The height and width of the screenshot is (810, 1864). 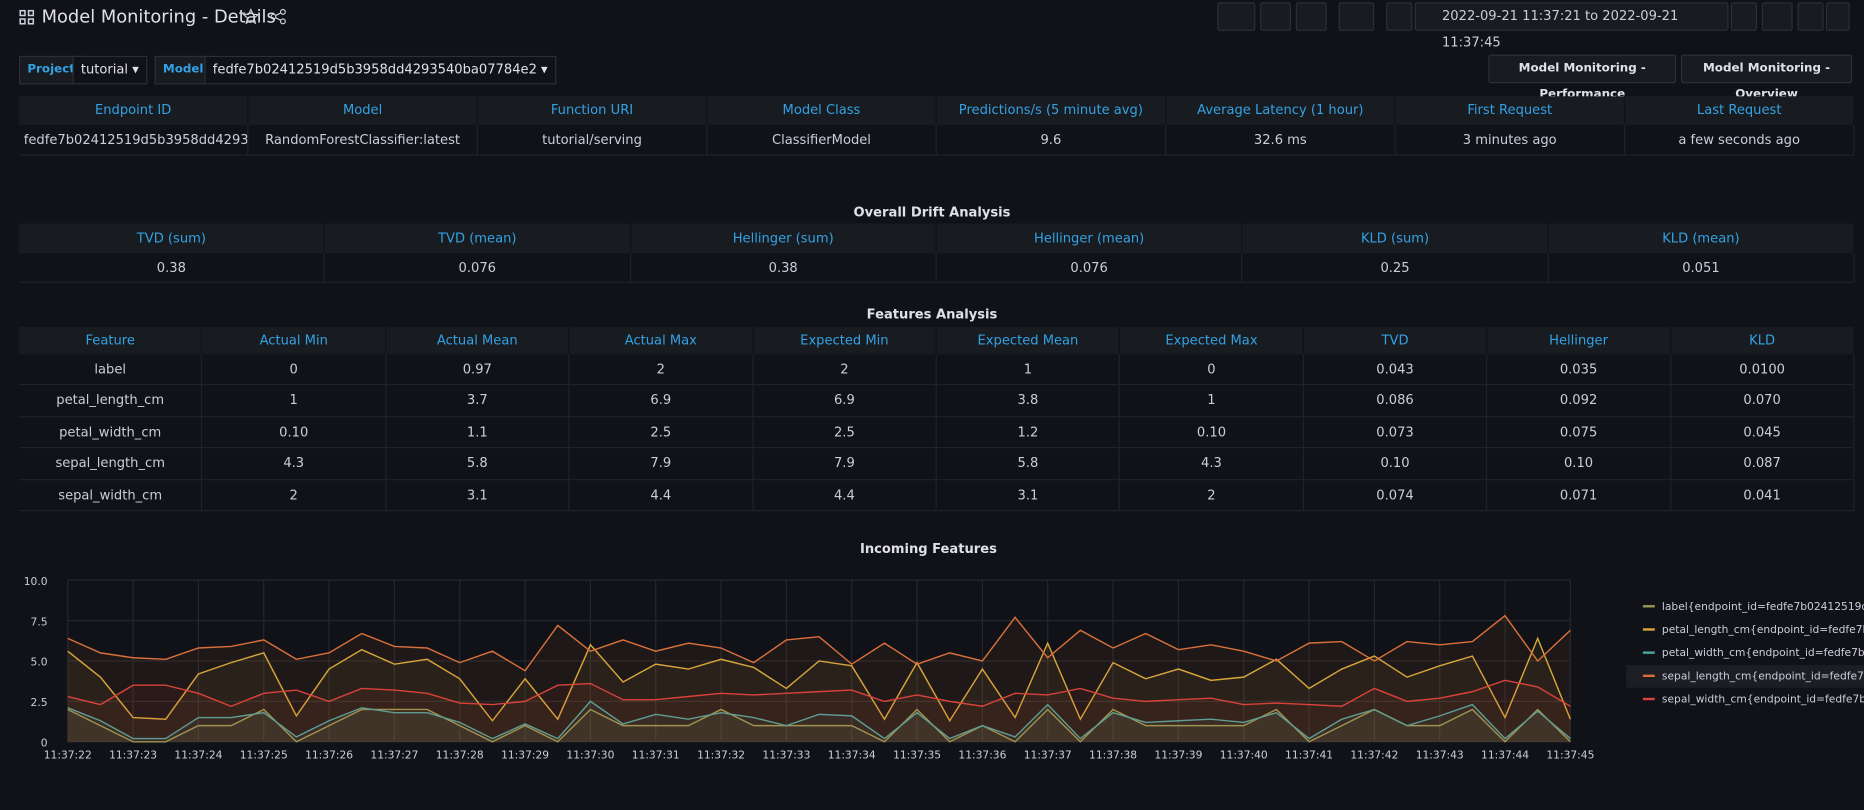 I want to click on column-header: Model, so click(x=363, y=110).